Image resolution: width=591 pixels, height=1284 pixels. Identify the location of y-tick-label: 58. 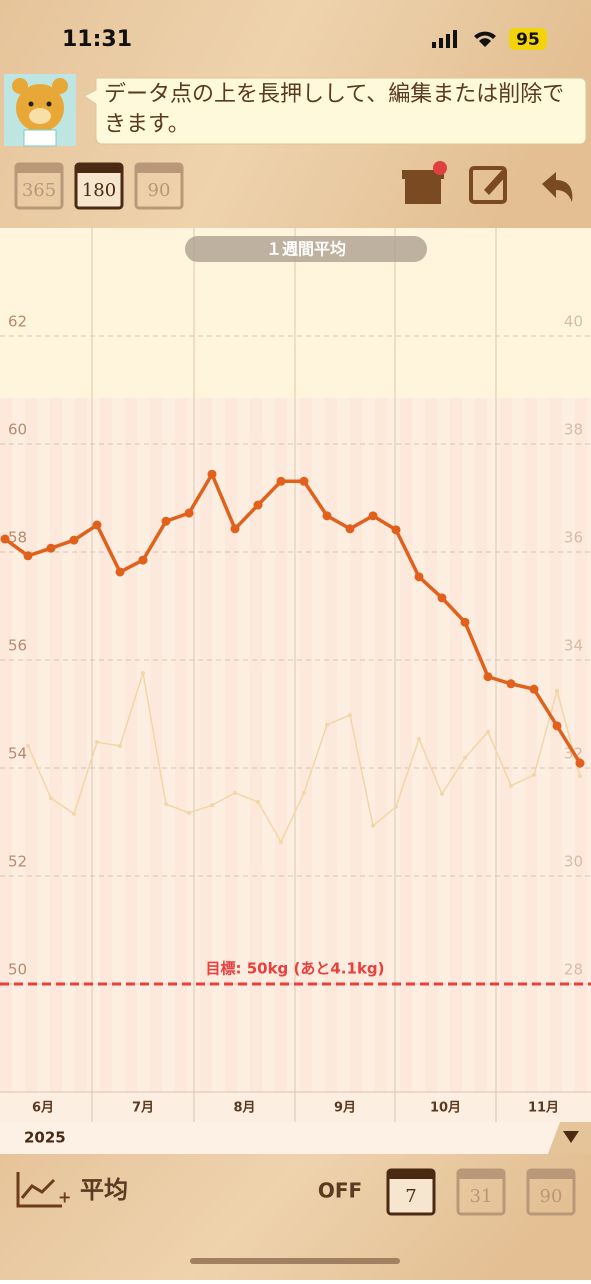
(17, 538).